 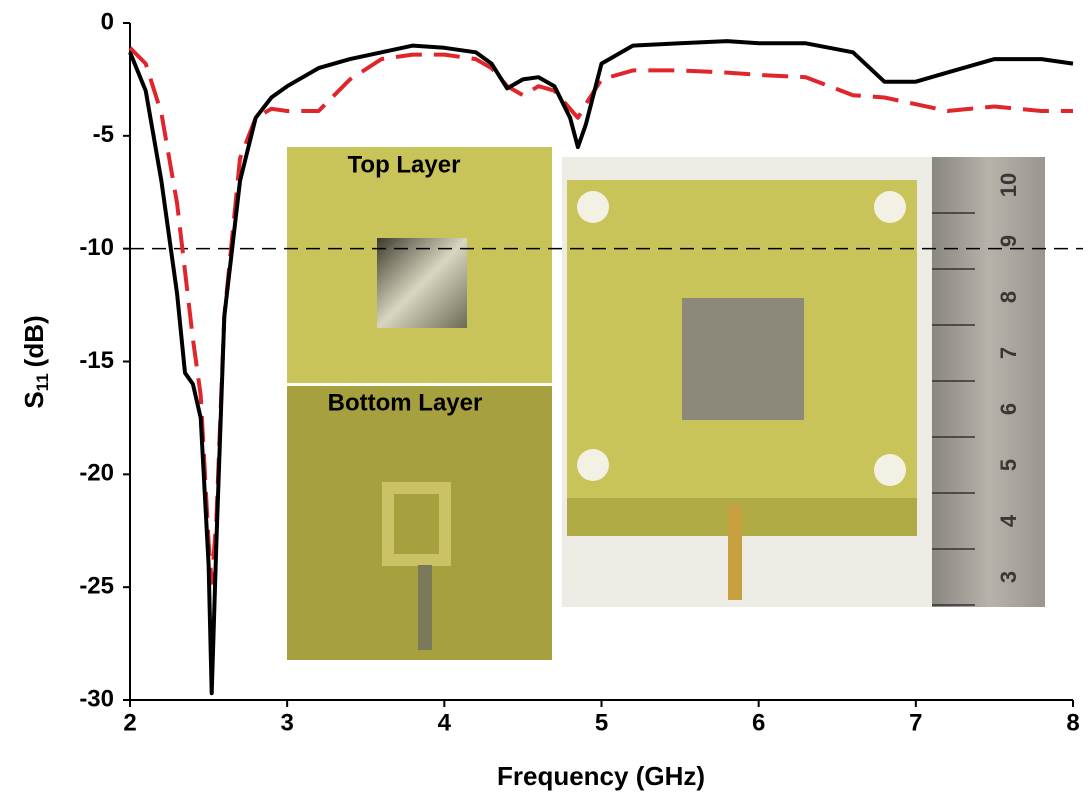 I want to click on y-tick-label: -30, so click(x=96, y=698).